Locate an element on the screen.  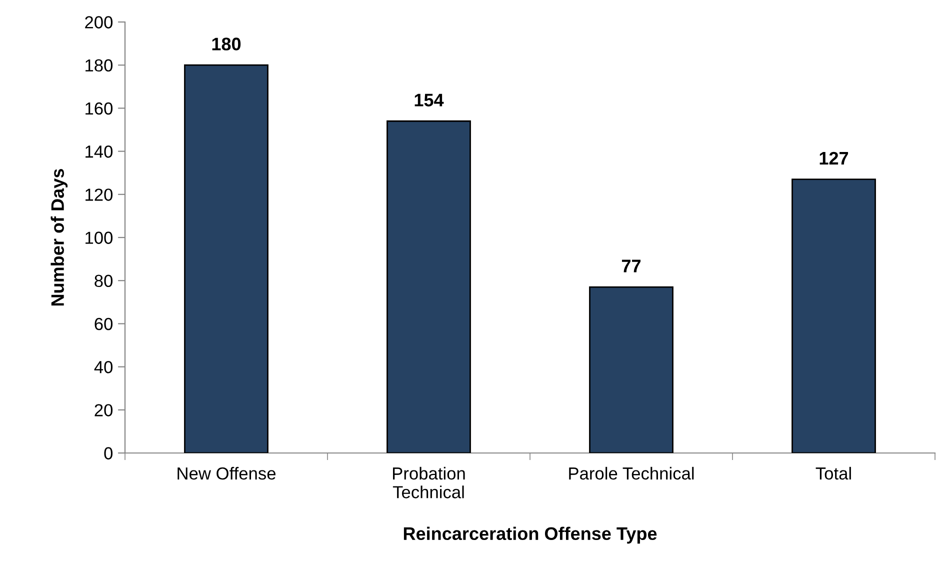
y-tick-label: 200 is located at coordinates (99, 22).